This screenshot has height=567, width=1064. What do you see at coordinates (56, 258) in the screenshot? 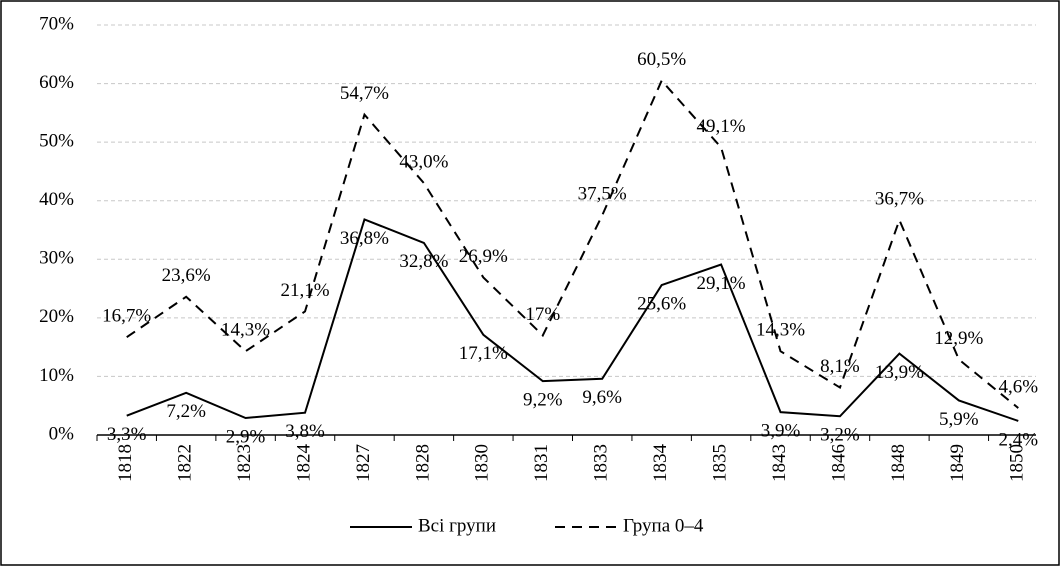
I see `y-tick-label: 30%` at bounding box center [56, 258].